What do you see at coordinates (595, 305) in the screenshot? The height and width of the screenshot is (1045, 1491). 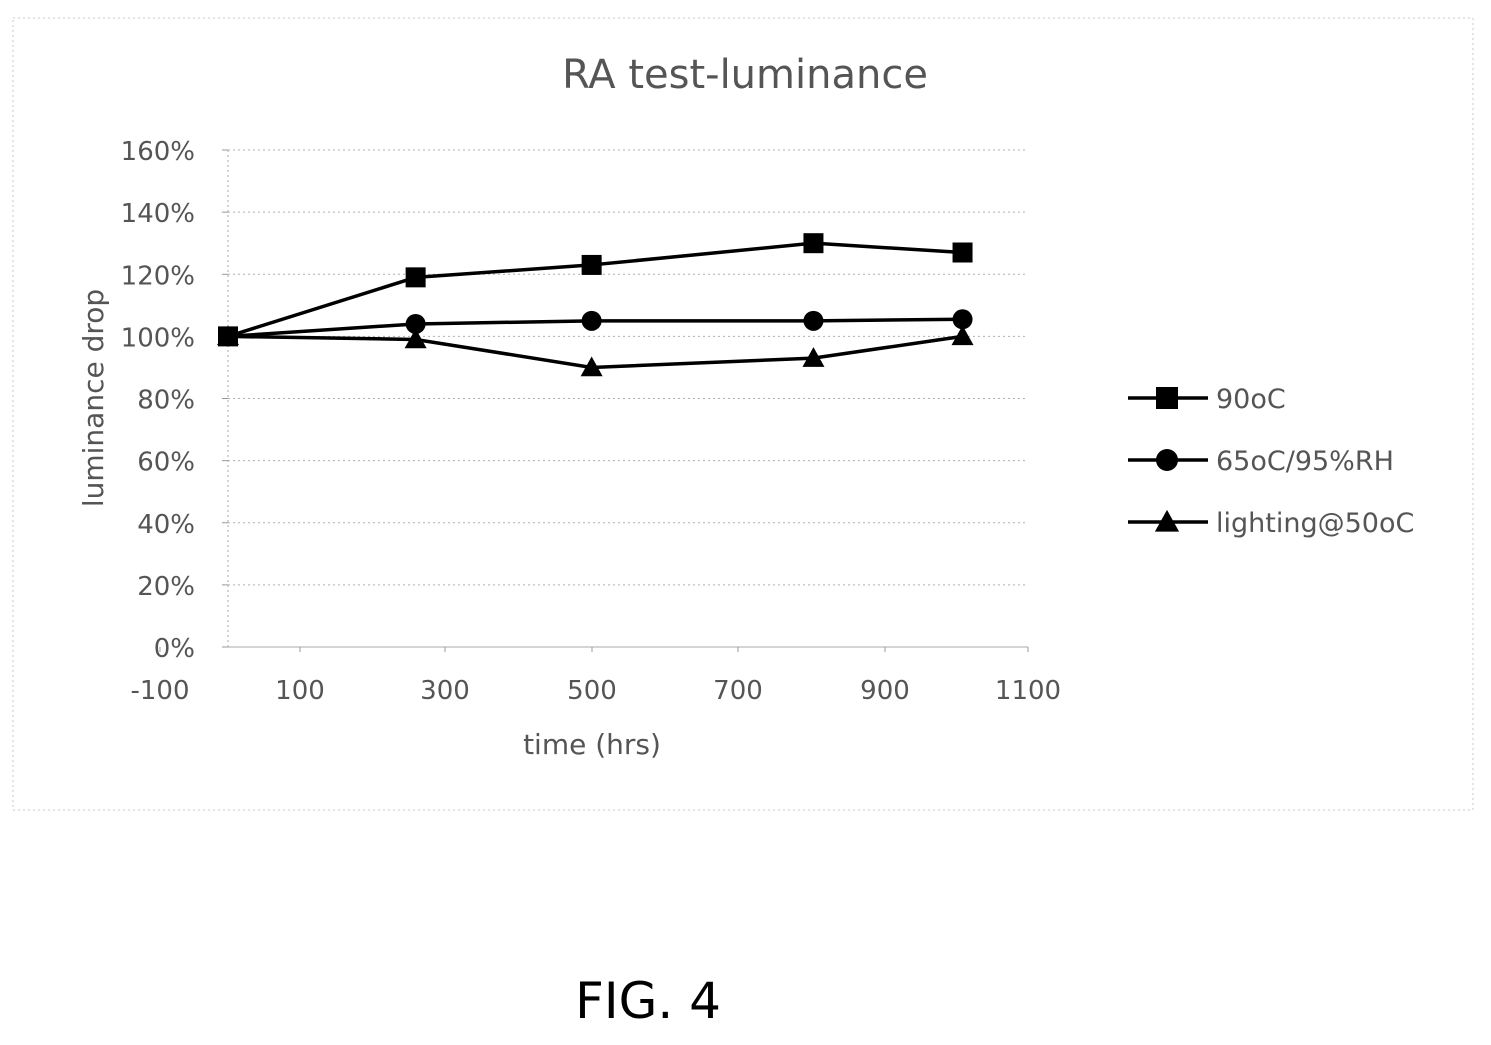 I see `series-lines` at bounding box center [595, 305].